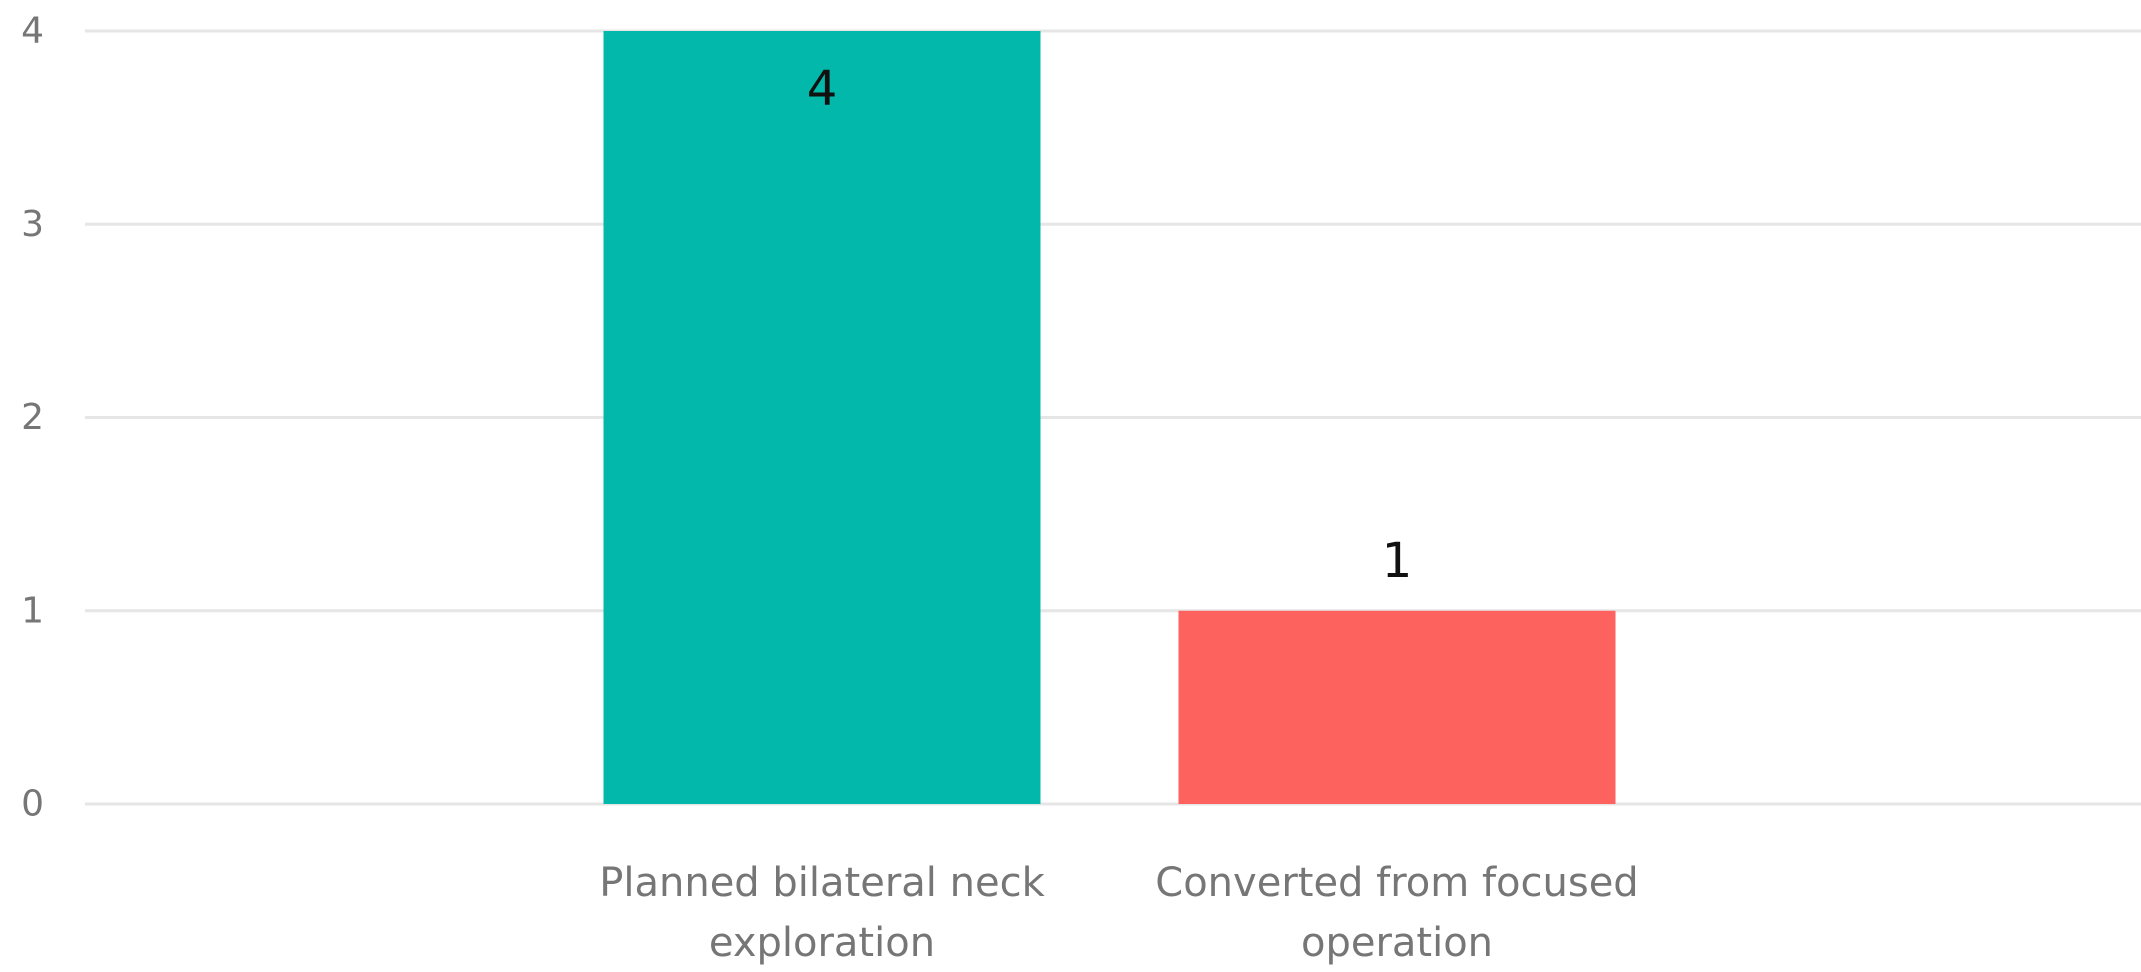  Describe the element at coordinates (822, 883) in the screenshot. I see `category-label-1-line-1: Planned bilateral neck` at that location.